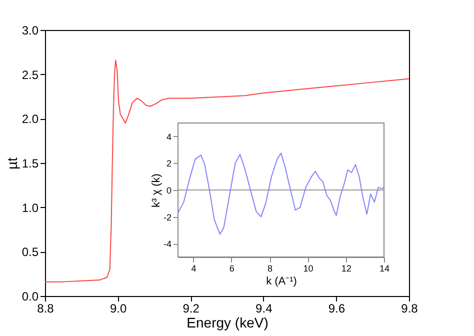  I want to click on x-axis-title: k (A⁻¹), so click(281, 282).